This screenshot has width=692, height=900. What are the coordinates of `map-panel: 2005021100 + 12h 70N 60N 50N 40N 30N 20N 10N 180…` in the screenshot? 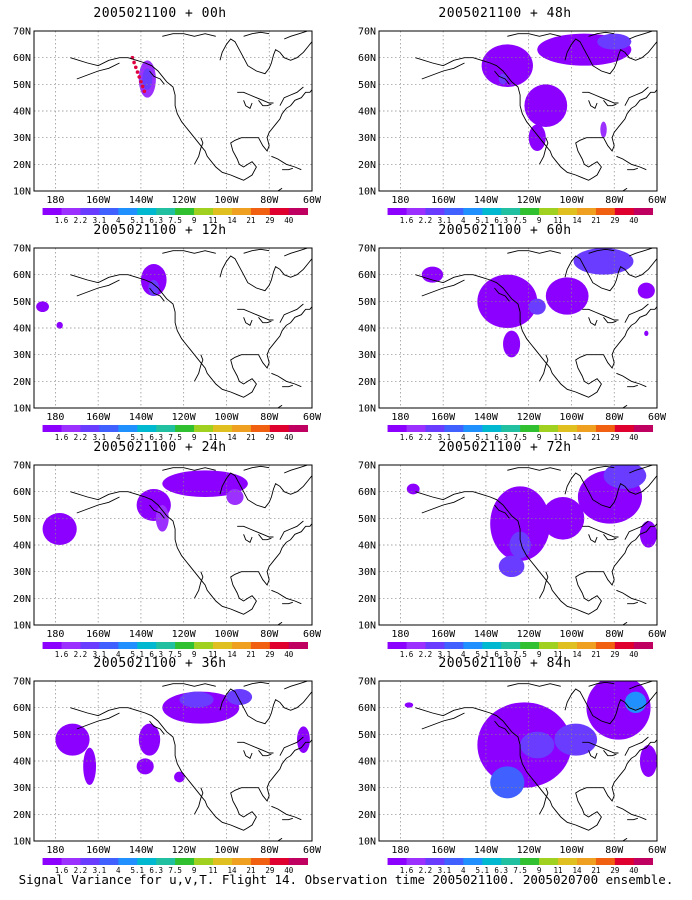 It's located at (161, 332).